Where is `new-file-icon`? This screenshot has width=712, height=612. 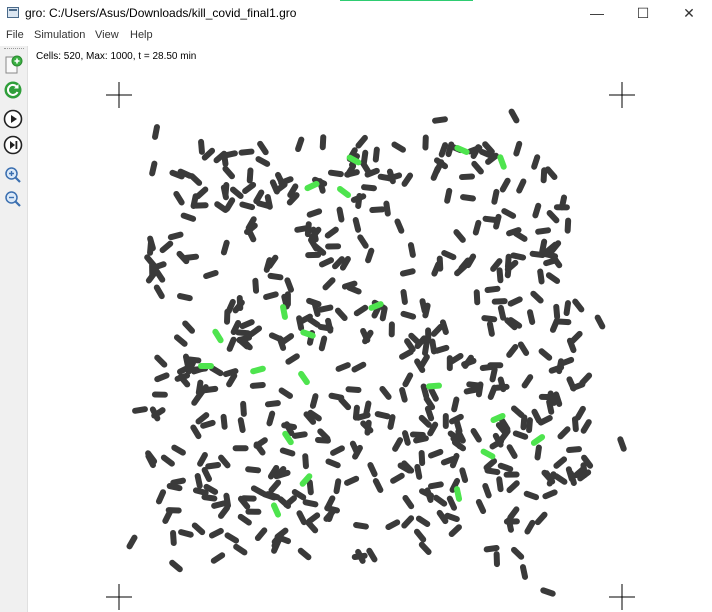
new-file-icon is located at coordinates (14, 64).